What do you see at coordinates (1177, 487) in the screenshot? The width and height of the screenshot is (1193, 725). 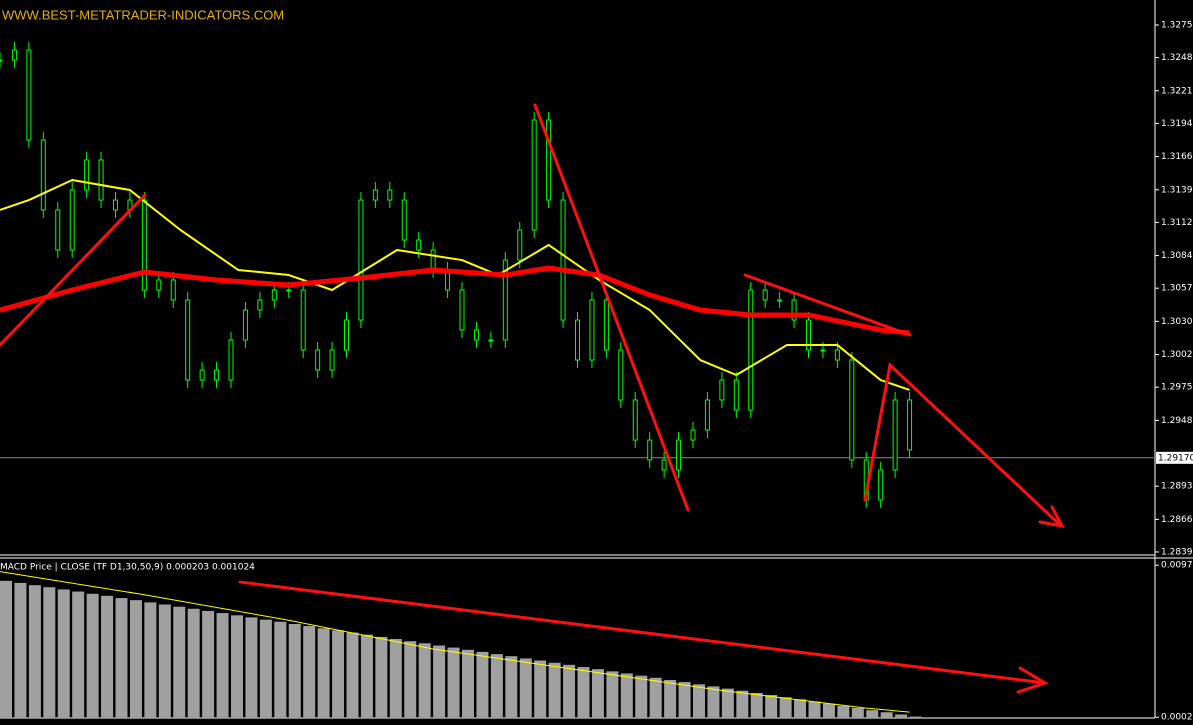 I see `y-tick-label: 1.28935` at bounding box center [1177, 487].